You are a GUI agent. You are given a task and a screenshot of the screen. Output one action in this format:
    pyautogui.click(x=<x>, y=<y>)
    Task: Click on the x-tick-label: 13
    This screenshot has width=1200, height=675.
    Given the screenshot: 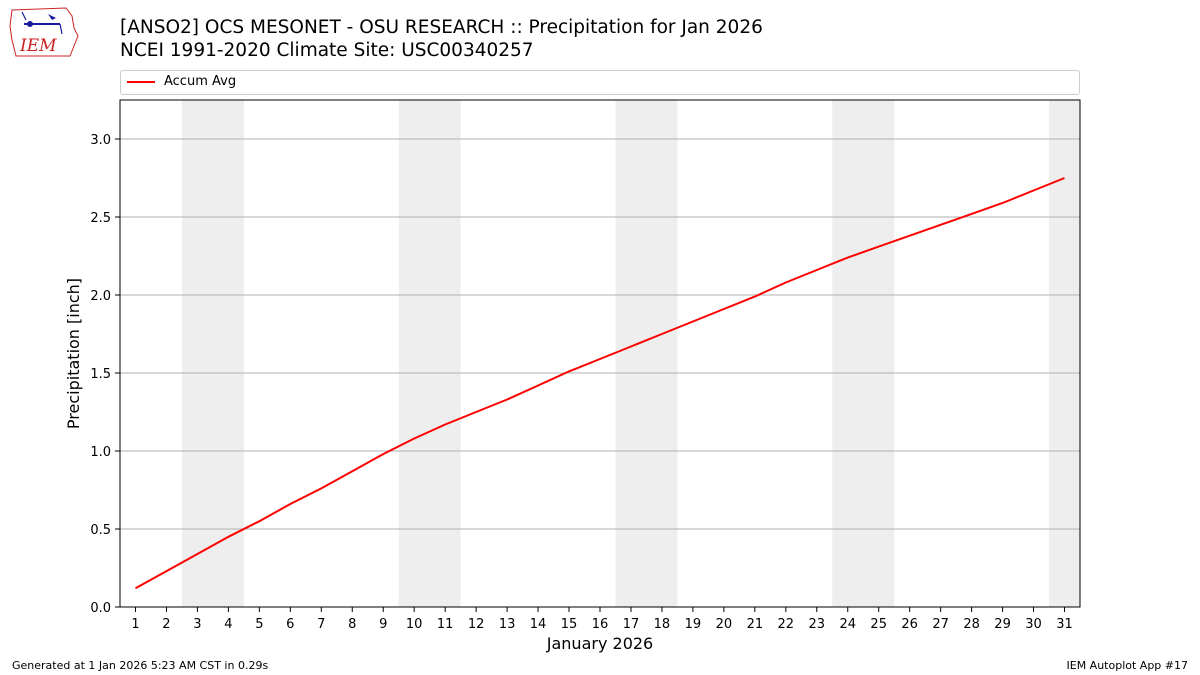 What is the action you would take?
    pyautogui.click(x=507, y=624)
    